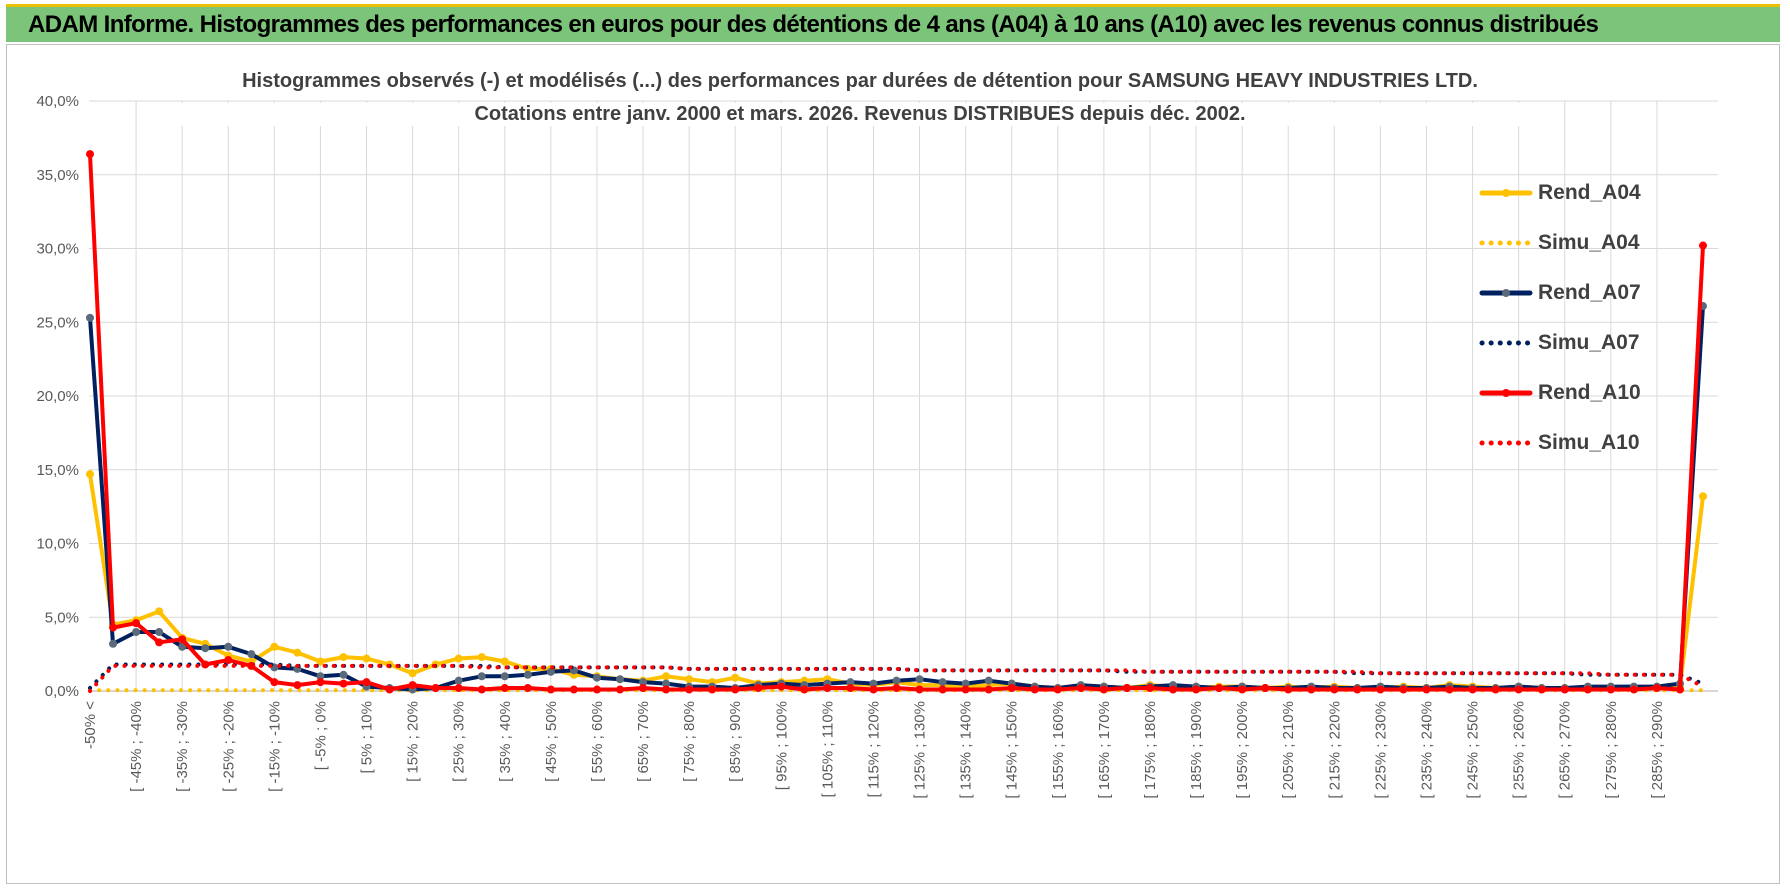 The width and height of the screenshot is (1790, 888). Describe the element at coordinates (367, 737) in the screenshot. I see `x-tick-label: [ 5% ; 10%` at that location.